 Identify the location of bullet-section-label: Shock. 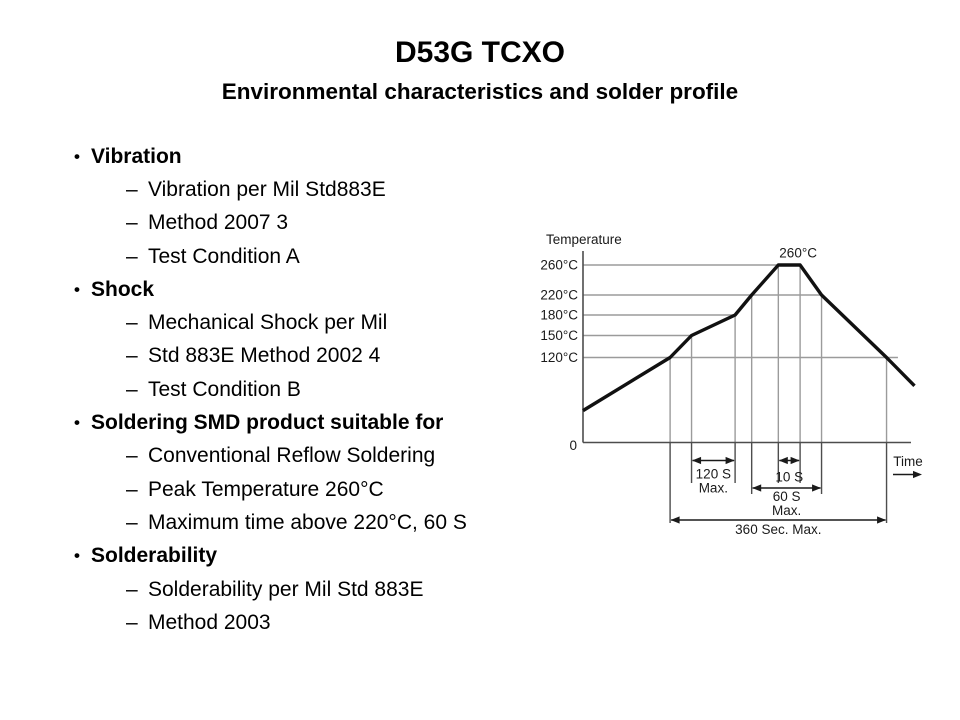
(123, 289).